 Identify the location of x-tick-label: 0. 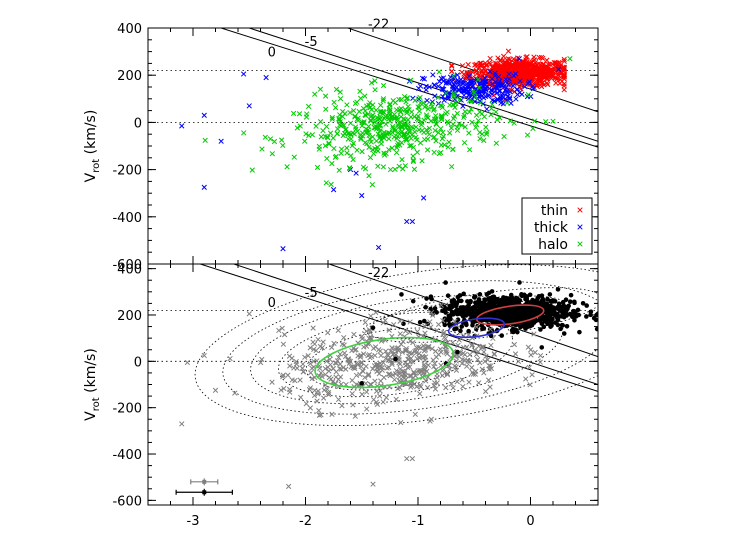
(530, 521).